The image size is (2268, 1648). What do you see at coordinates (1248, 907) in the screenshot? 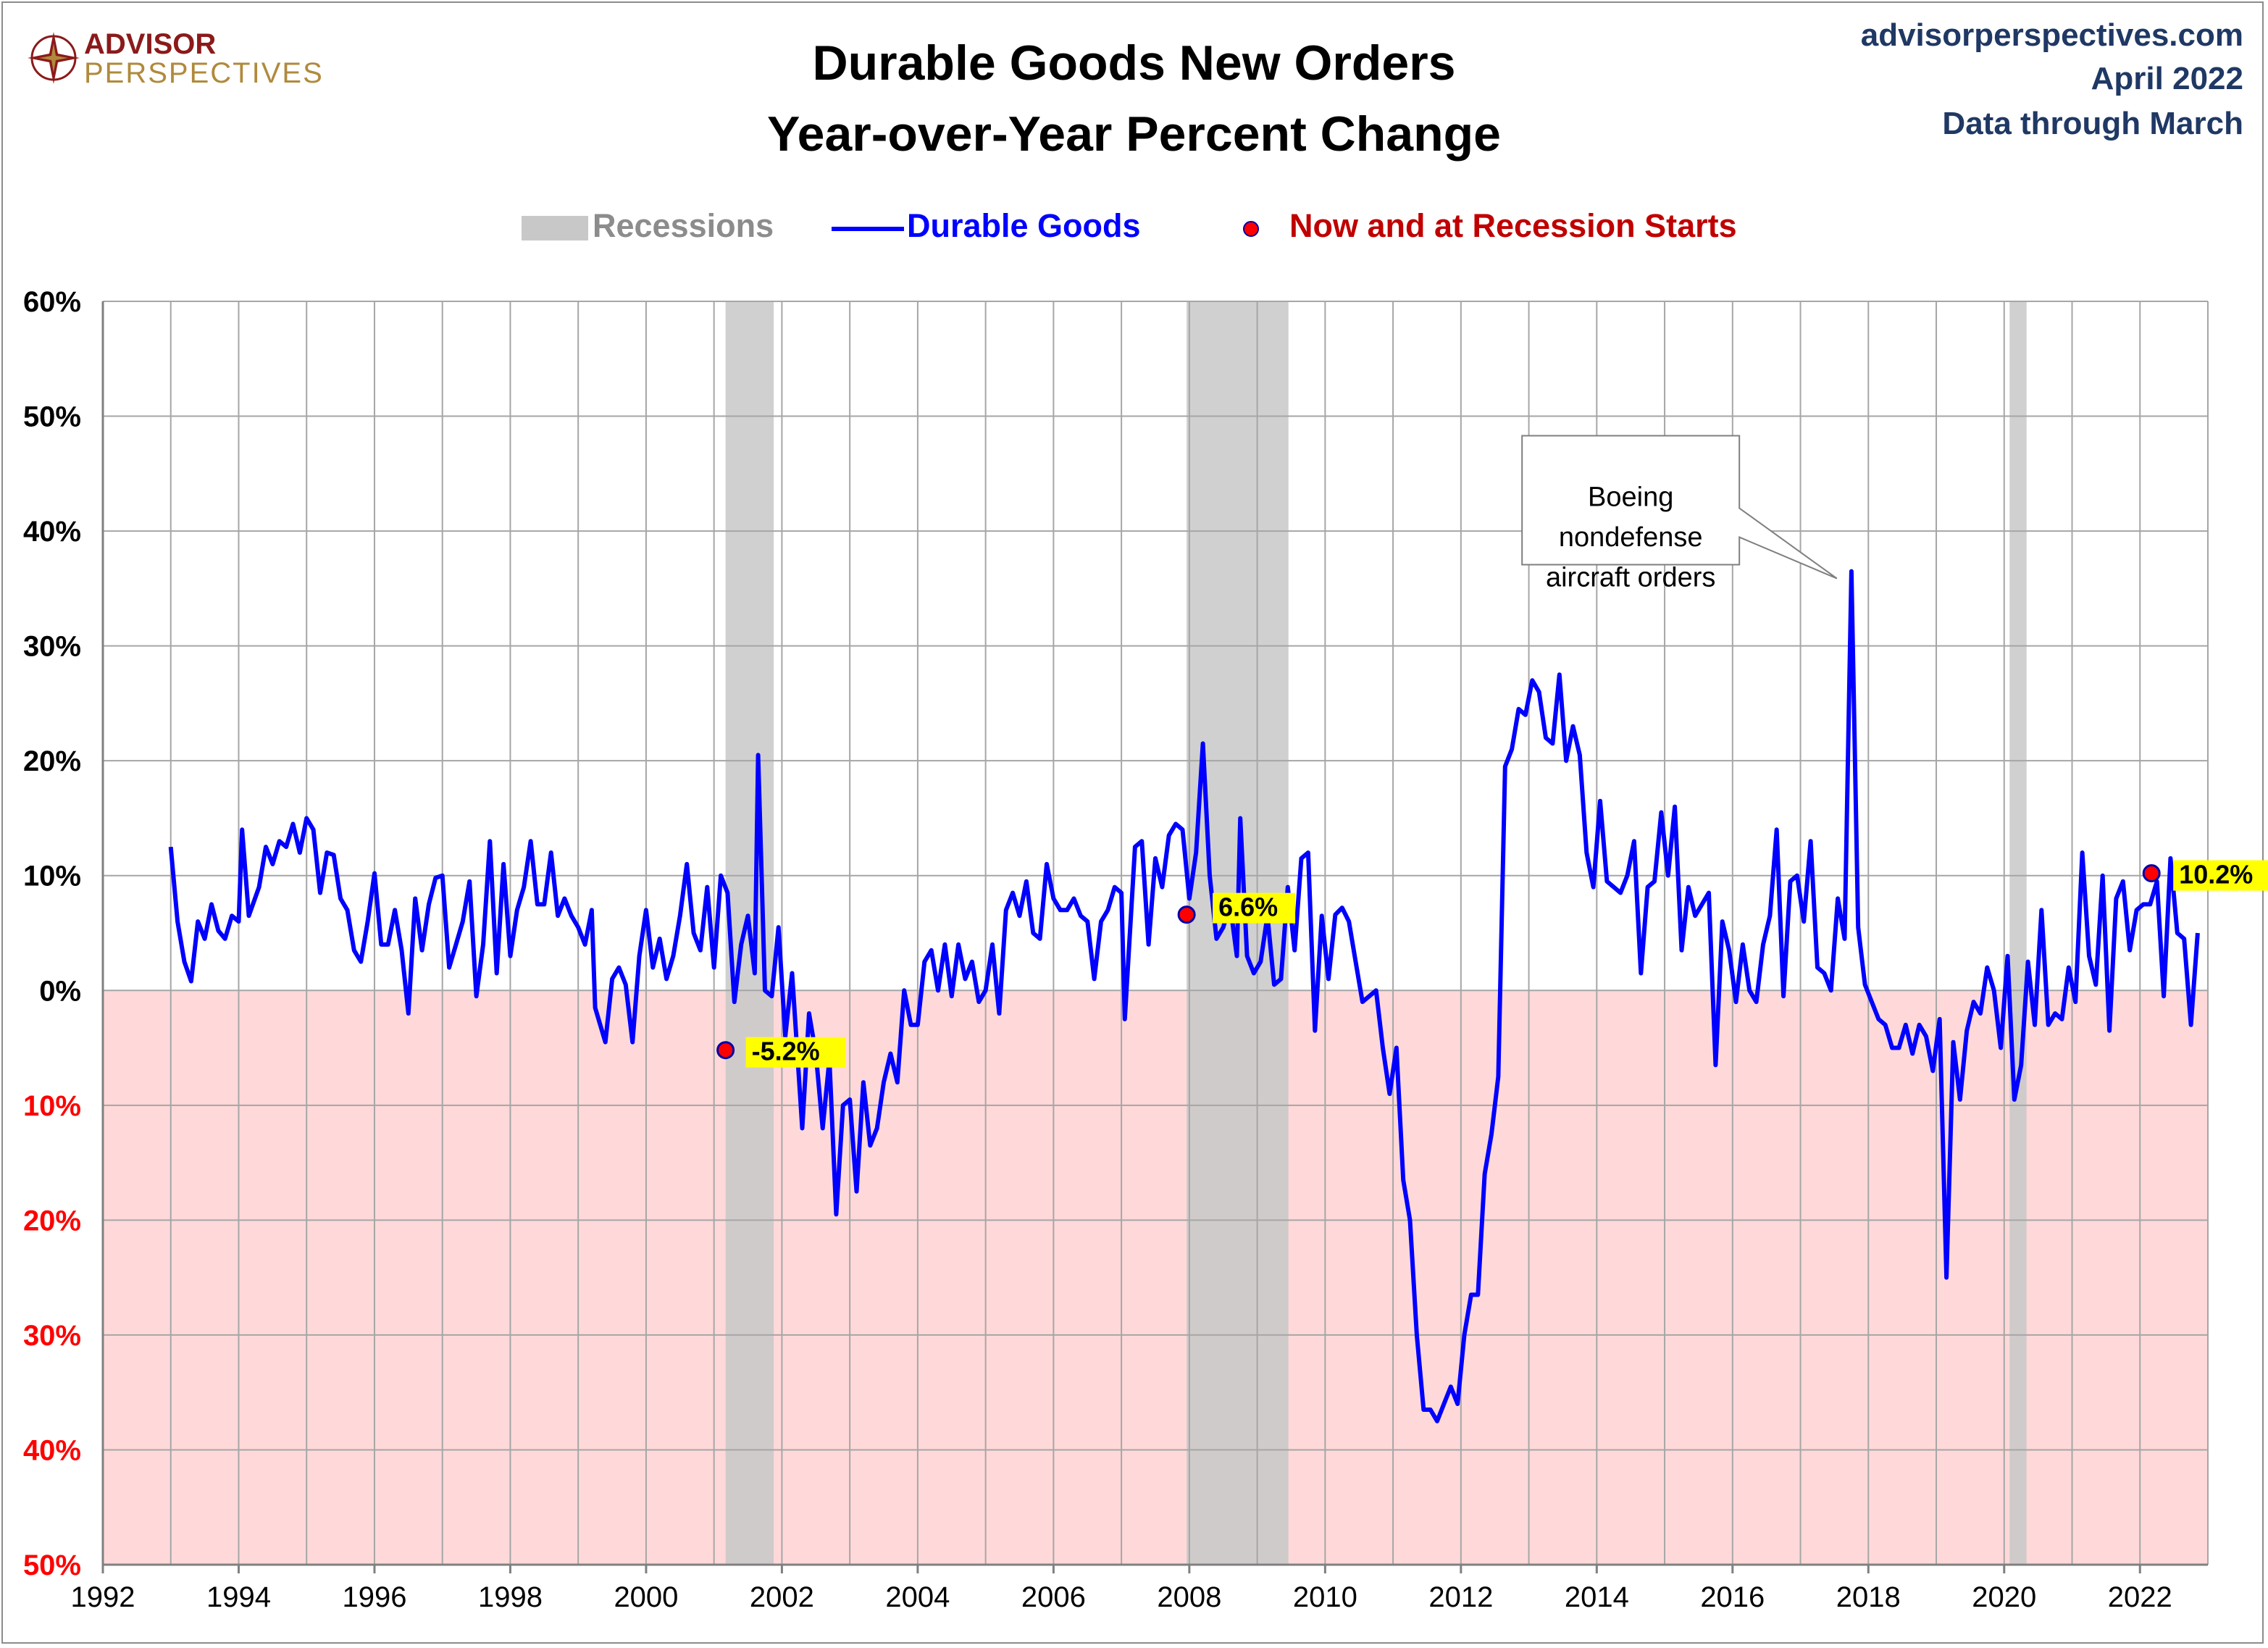
I see `marker-label: 6.6%` at bounding box center [1248, 907].